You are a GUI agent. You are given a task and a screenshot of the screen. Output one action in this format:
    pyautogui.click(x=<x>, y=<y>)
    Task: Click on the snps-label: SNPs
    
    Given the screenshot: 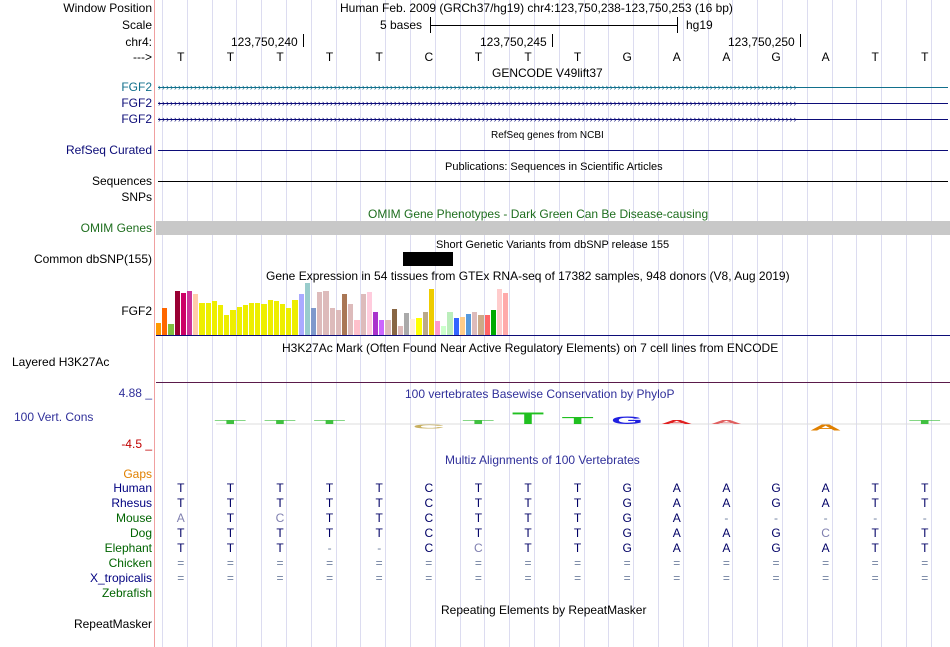 What is the action you would take?
    pyautogui.click(x=136, y=197)
    